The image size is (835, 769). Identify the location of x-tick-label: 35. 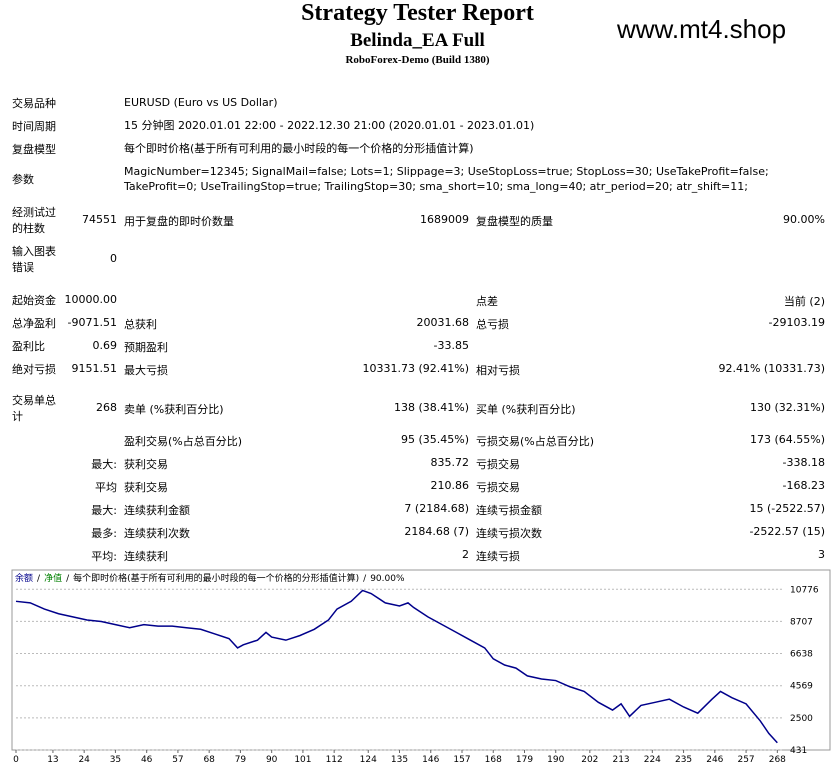
(115, 760).